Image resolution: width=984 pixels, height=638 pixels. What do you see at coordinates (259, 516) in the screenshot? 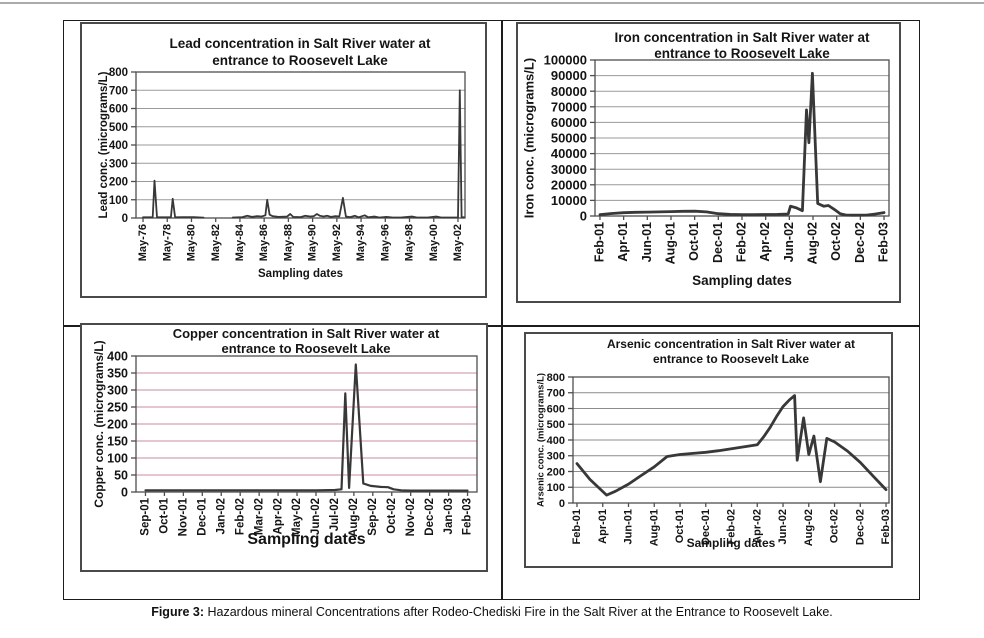
I see `svg-text: Mar-02` at bounding box center [259, 516].